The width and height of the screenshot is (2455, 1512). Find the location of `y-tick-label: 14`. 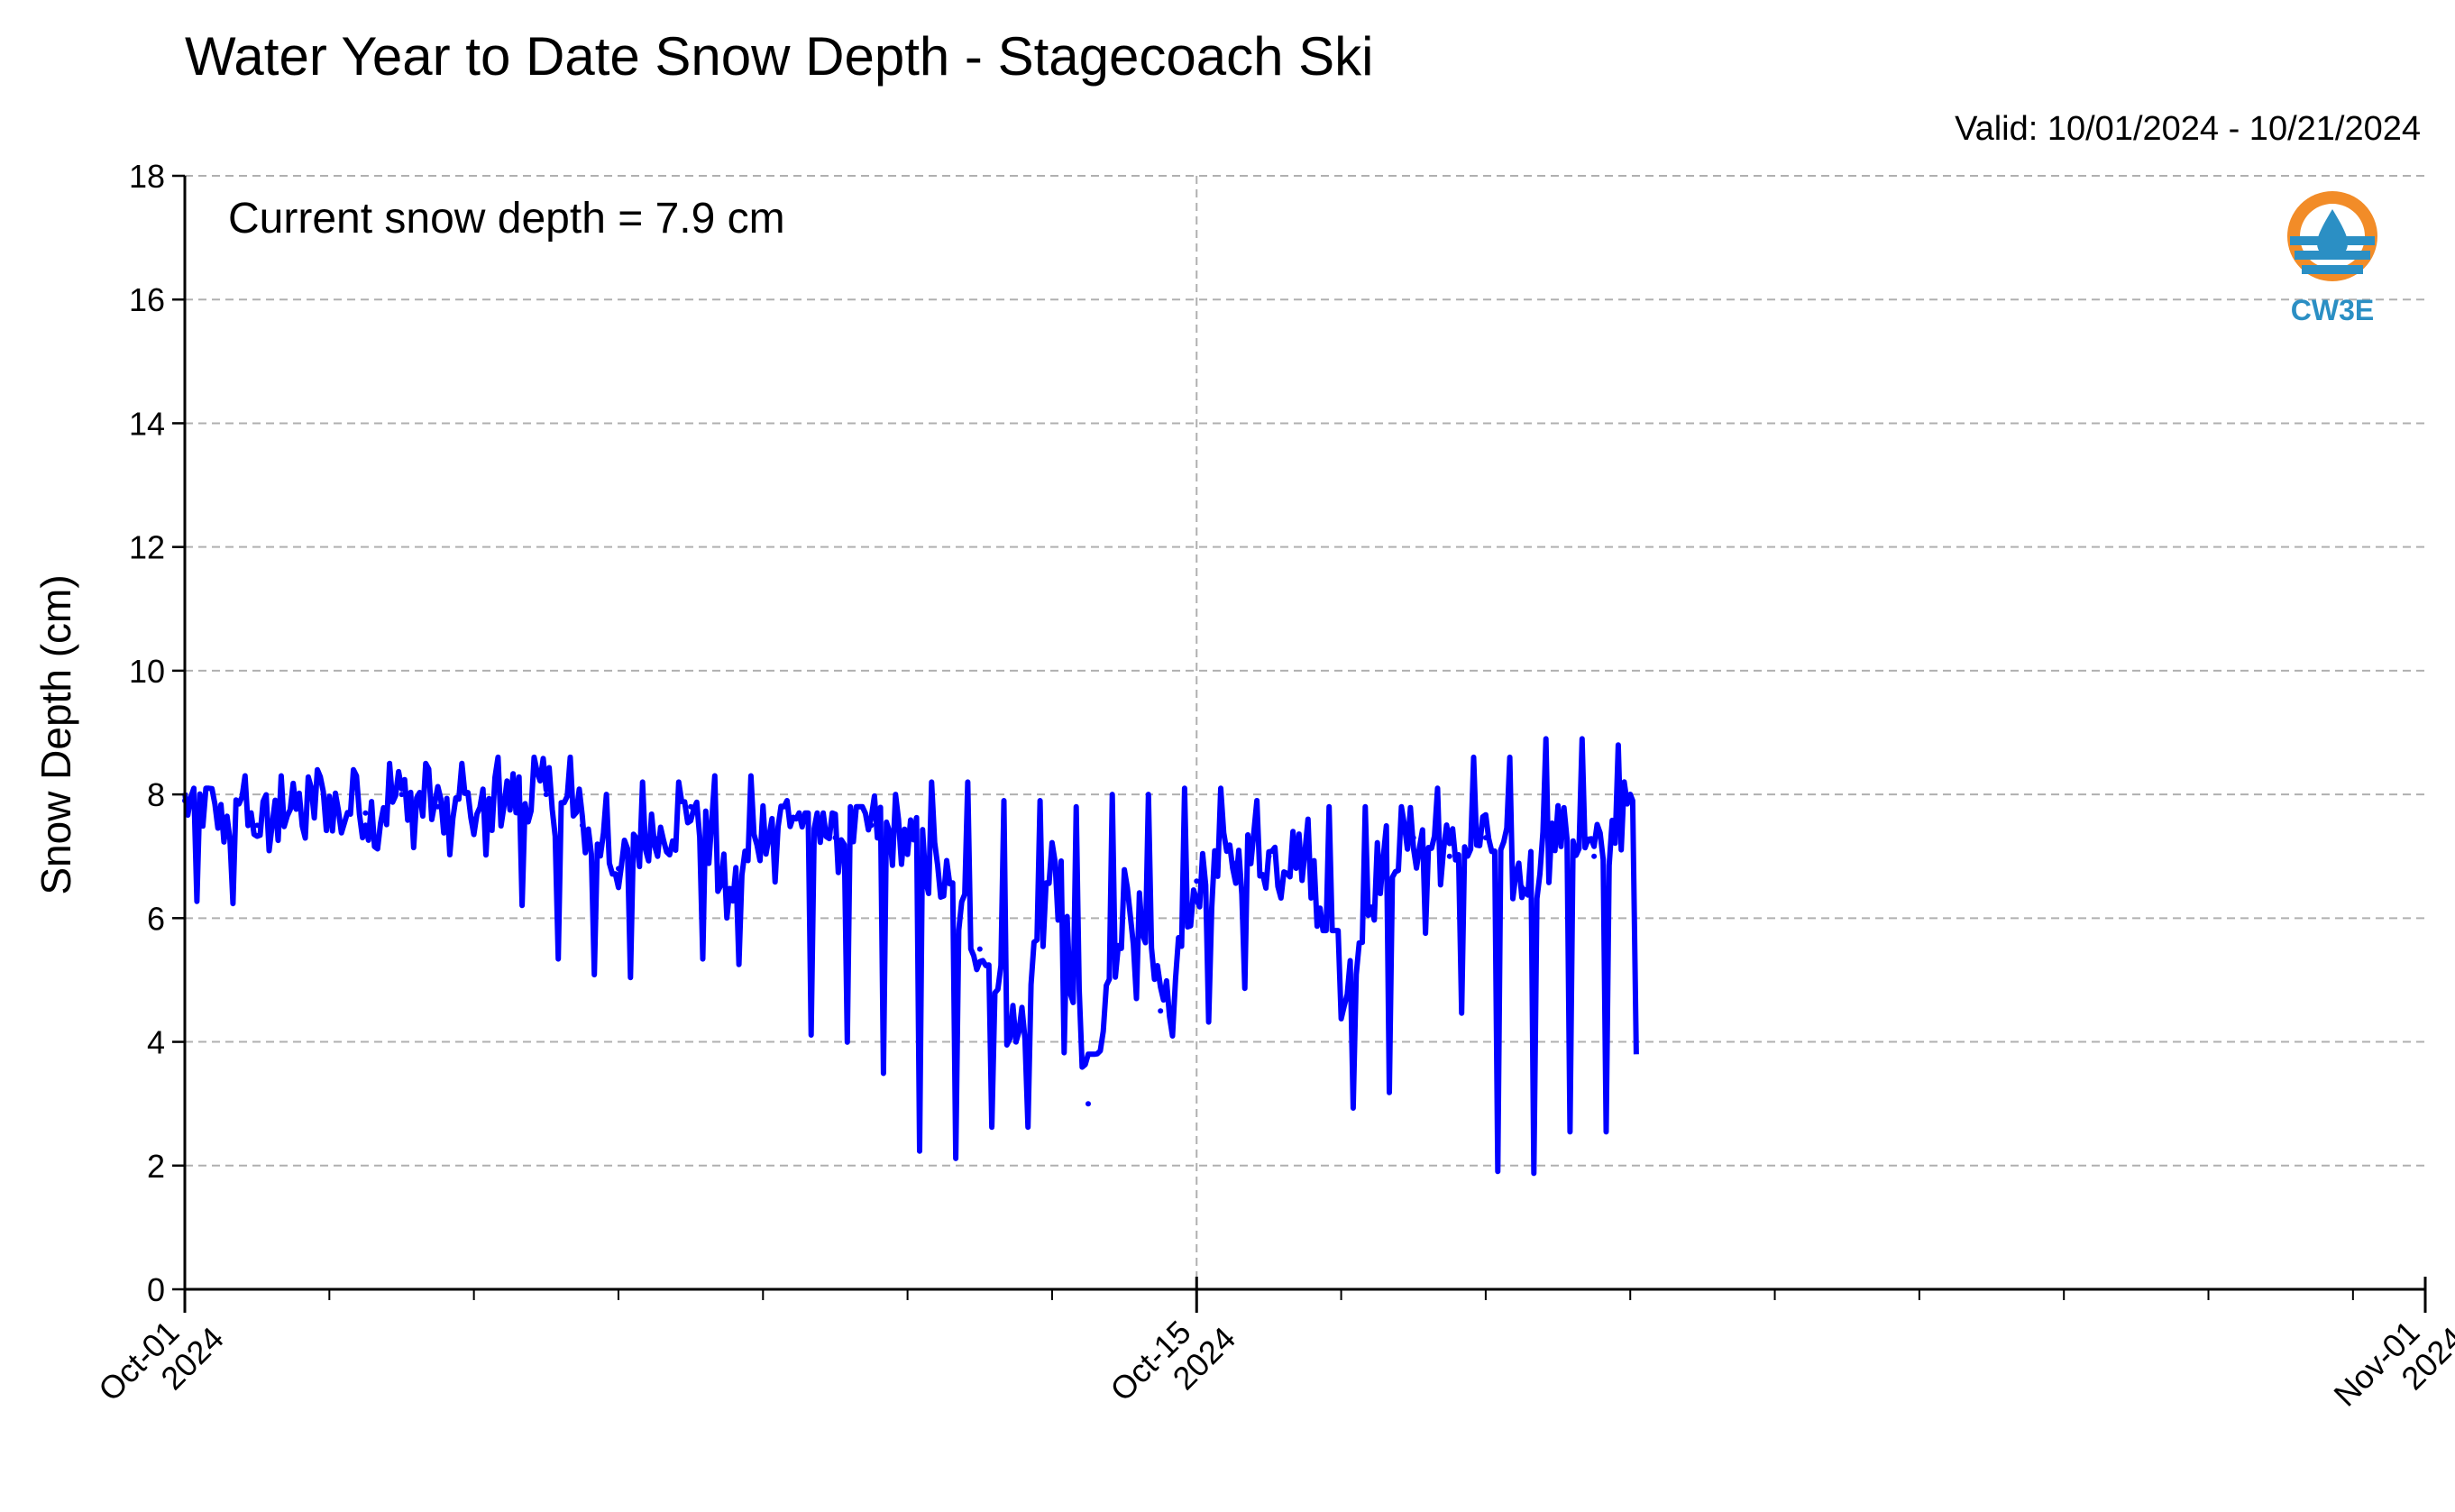

y-tick-label: 14 is located at coordinates (147, 424).